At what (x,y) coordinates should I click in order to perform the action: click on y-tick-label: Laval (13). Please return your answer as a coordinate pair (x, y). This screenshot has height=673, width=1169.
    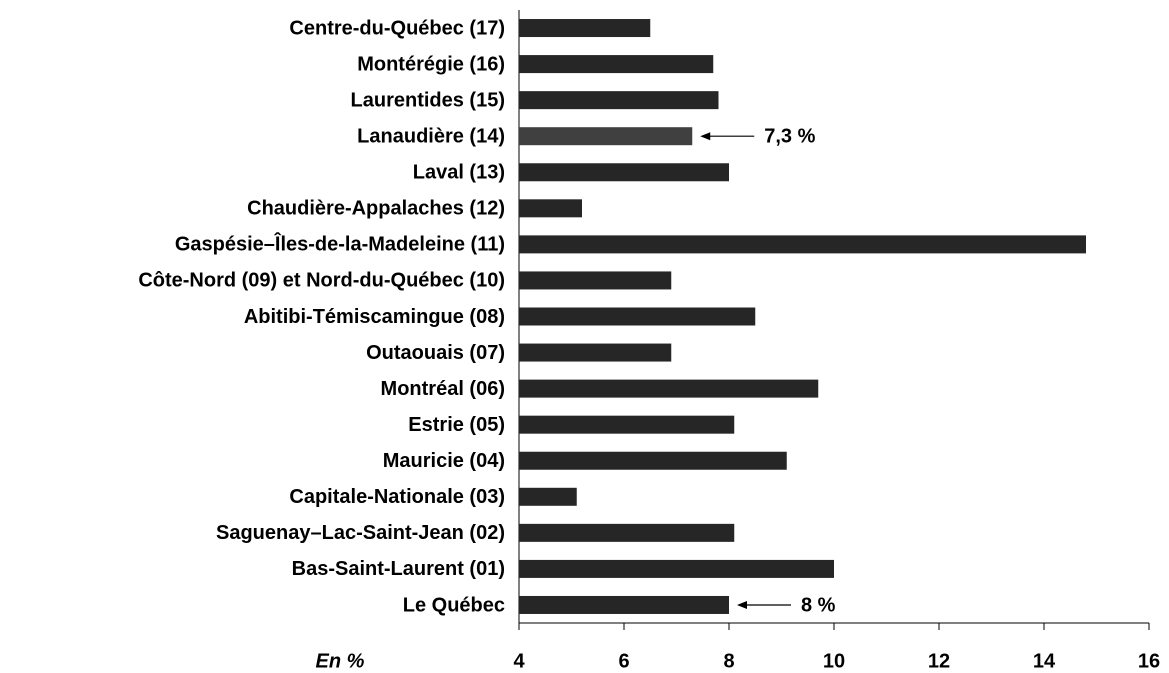
    Looking at the image, I should click on (459, 173).